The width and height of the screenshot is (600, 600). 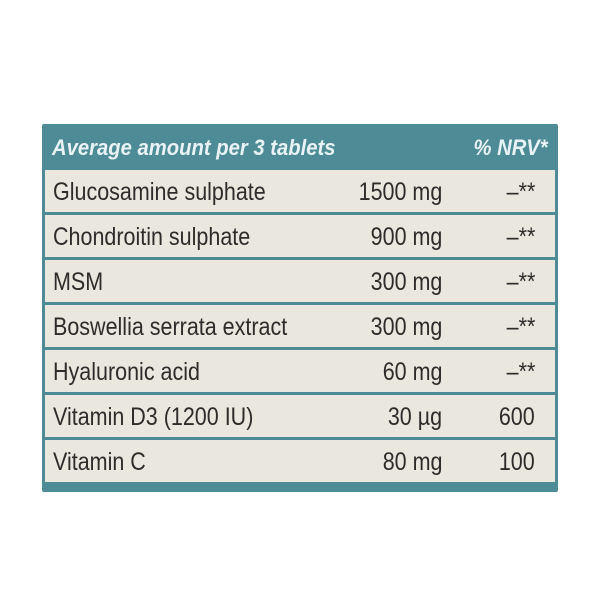 What do you see at coordinates (99, 462) in the screenshot?
I see `ingredient-name: Vitamin C` at bounding box center [99, 462].